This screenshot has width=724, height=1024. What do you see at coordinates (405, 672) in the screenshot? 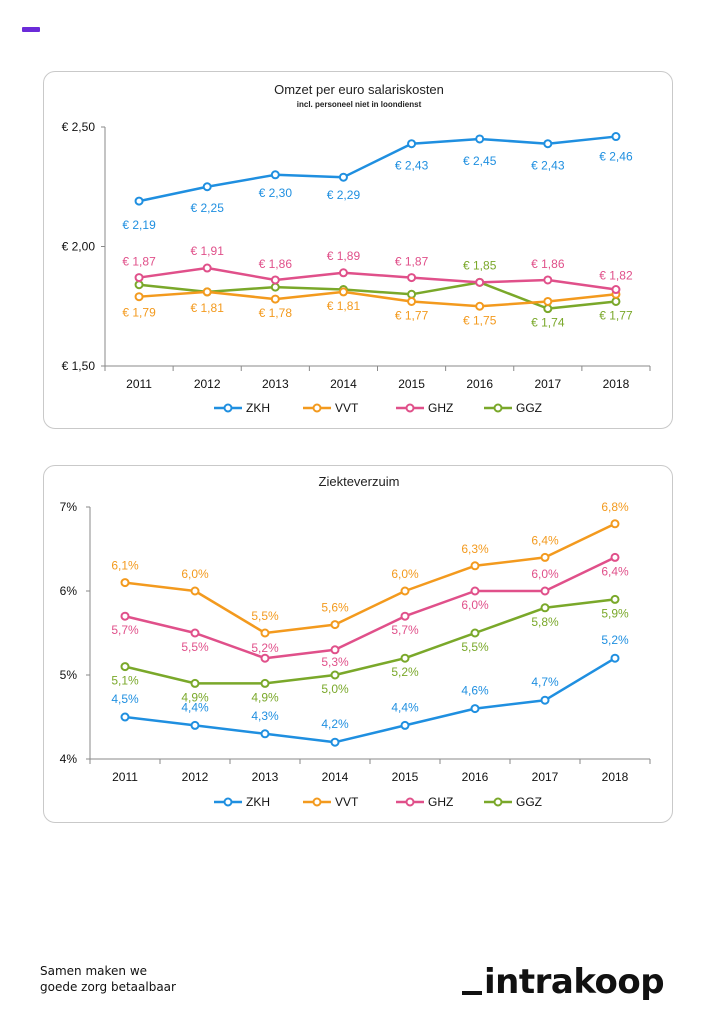
I see `absence-data-label-ggz: 5,2%` at bounding box center [405, 672].